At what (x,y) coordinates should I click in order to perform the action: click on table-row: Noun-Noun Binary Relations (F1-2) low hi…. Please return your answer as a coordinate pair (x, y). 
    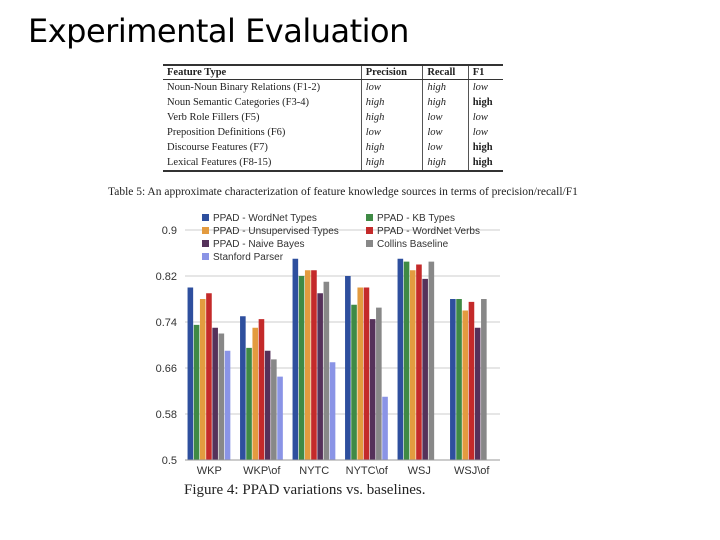
    Looking at the image, I should click on (333, 87).